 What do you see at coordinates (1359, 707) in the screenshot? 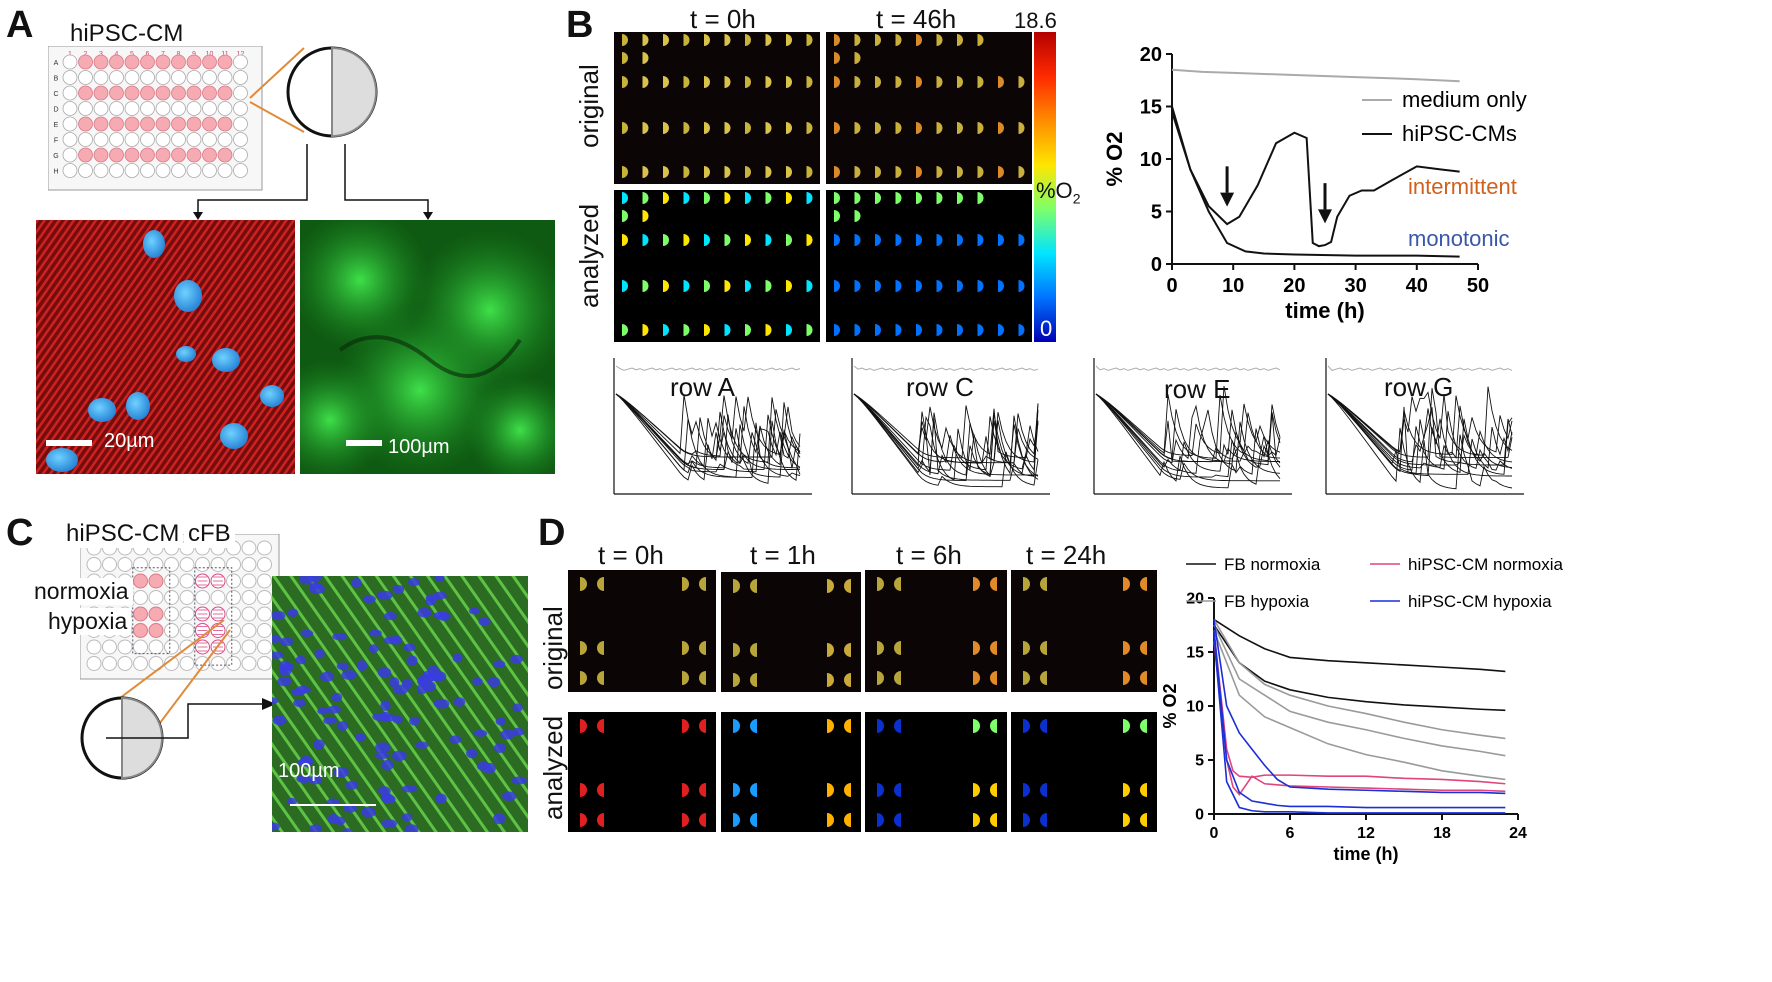
I see `series-line` at bounding box center [1359, 707].